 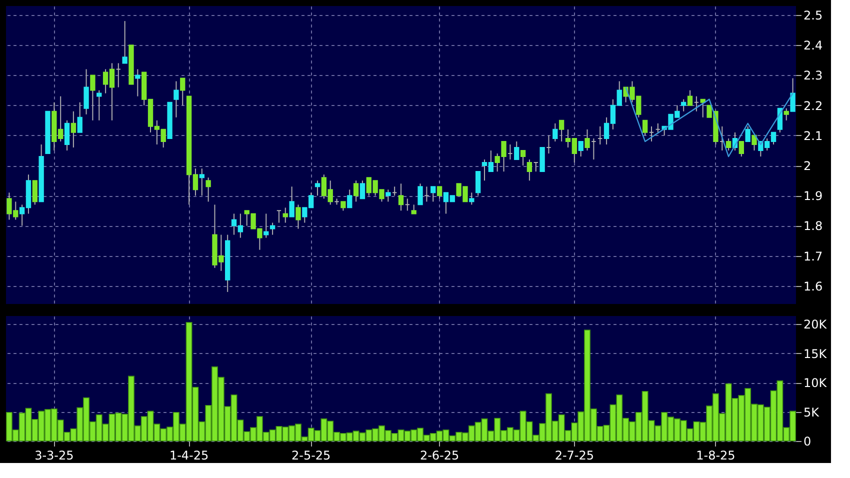 What do you see at coordinates (816, 325) in the screenshot?
I see `y-tick-label: 20K` at bounding box center [816, 325].